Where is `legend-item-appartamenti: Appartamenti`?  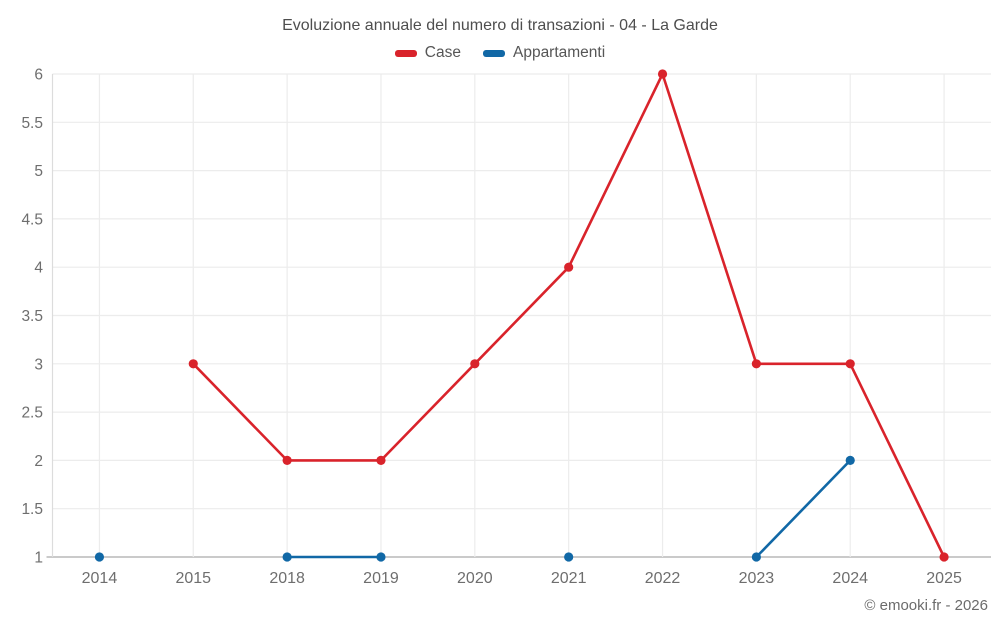 legend-item-appartamenti: Appartamenti is located at coordinates (544, 53).